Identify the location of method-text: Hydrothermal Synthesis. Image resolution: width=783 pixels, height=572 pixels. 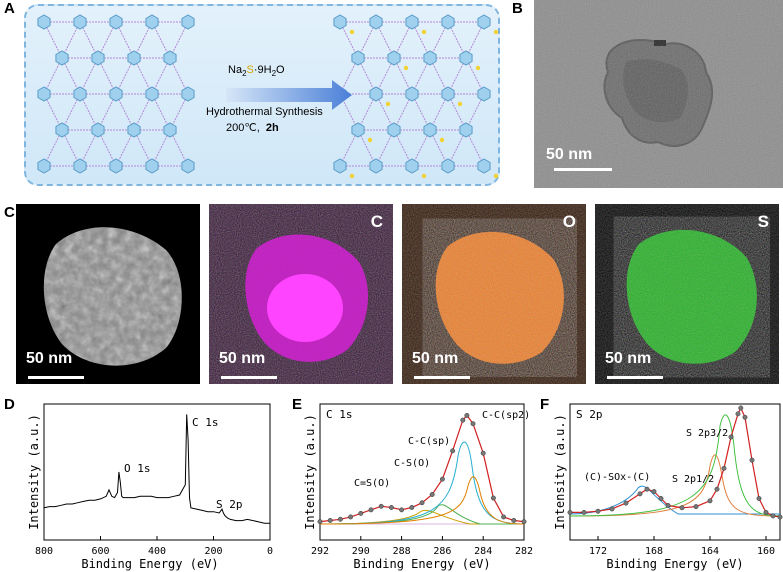
(264, 112).